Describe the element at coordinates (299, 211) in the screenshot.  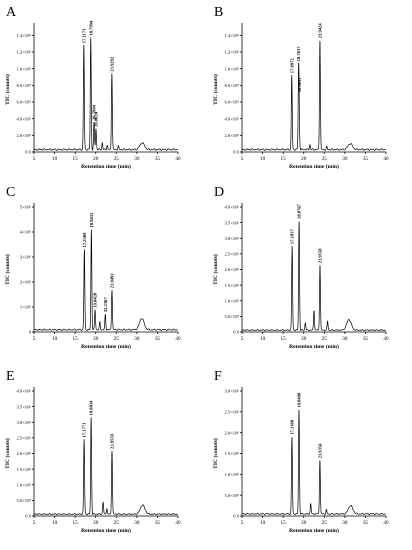
I see `peak-label: 18.8767` at that location.